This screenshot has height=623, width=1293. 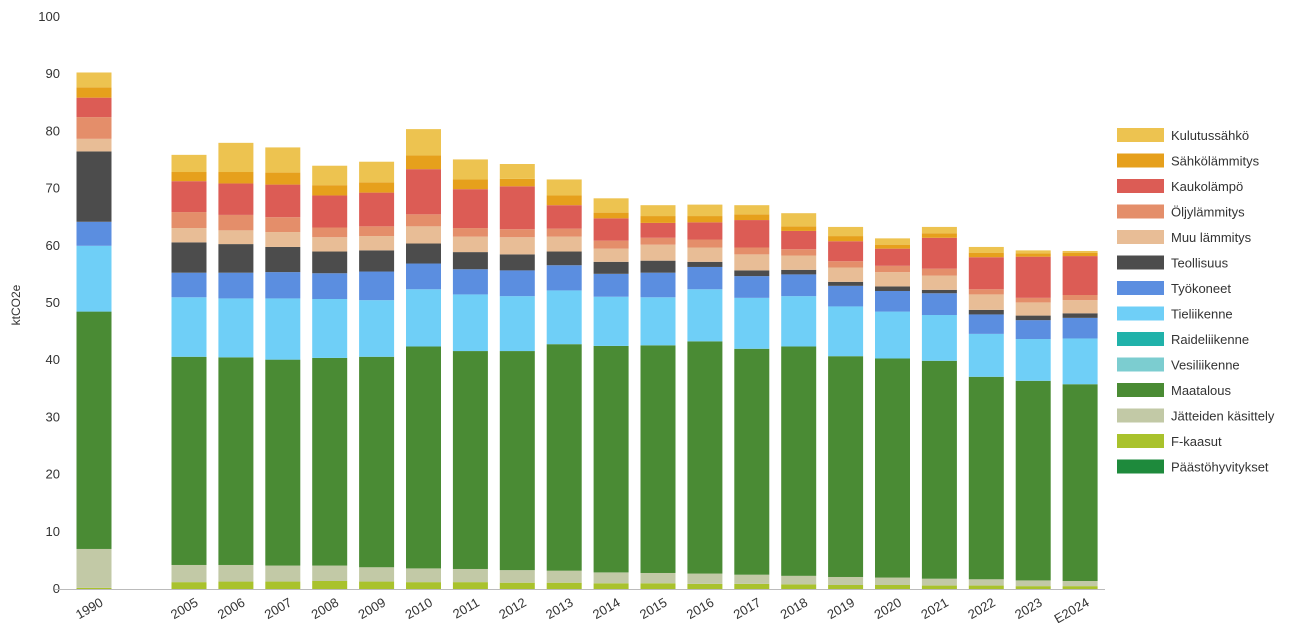 I want to click on x-tick-label: 2009, so click(x=372, y=608).